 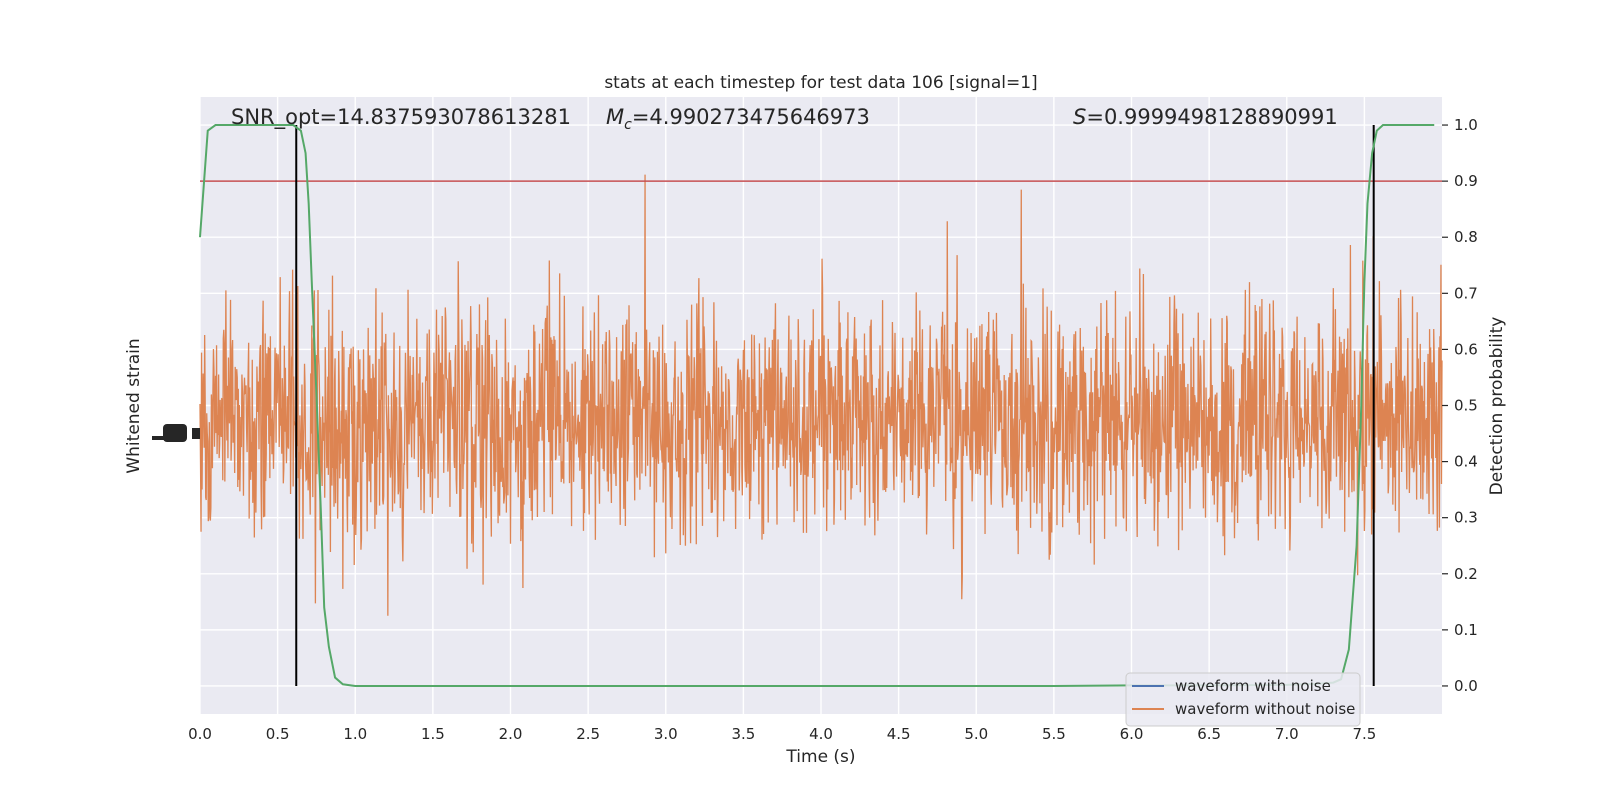 I want to click on x-tick-label: 1.5, so click(x=433, y=734).